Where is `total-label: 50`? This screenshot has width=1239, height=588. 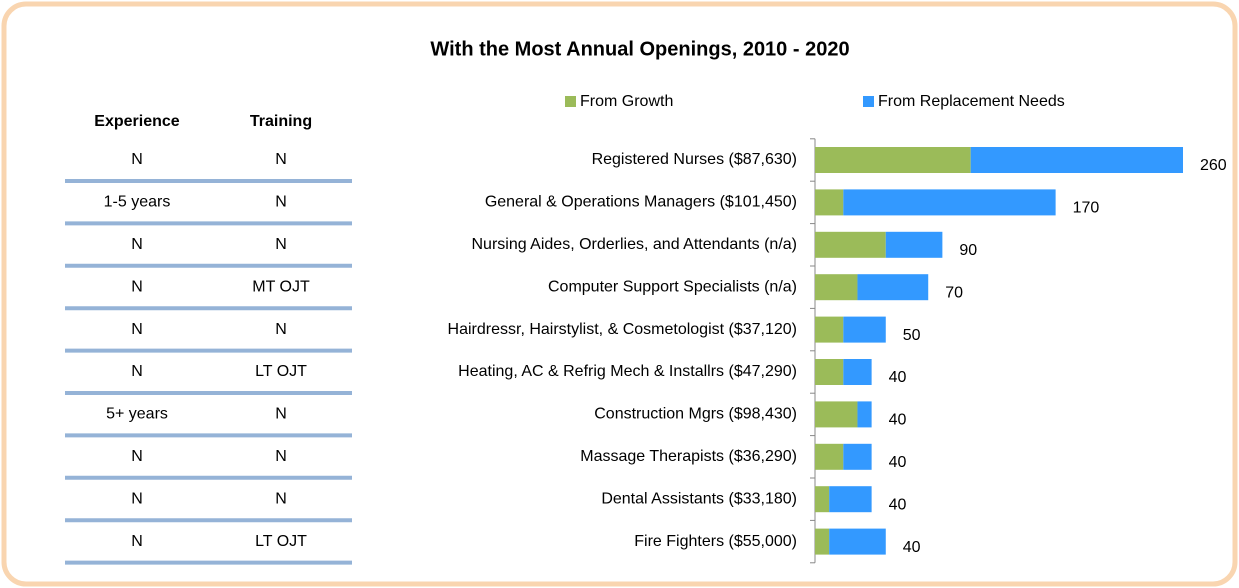 total-label: 50 is located at coordinates (912, 335).